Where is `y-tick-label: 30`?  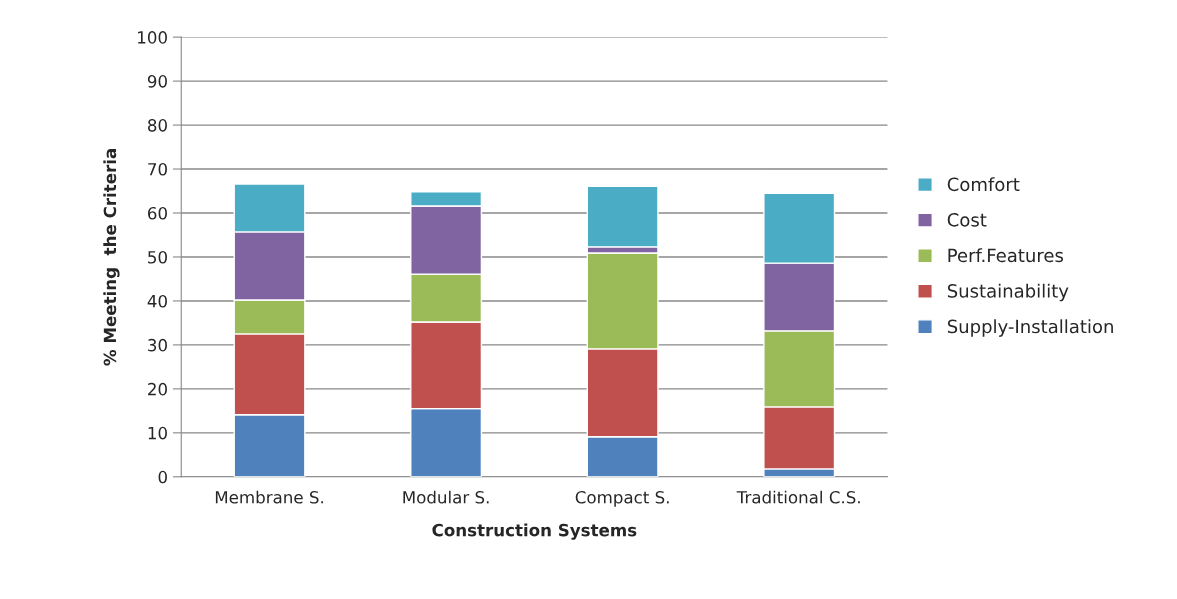 y-tick-label: 30 is located at coordinates (157, 345).